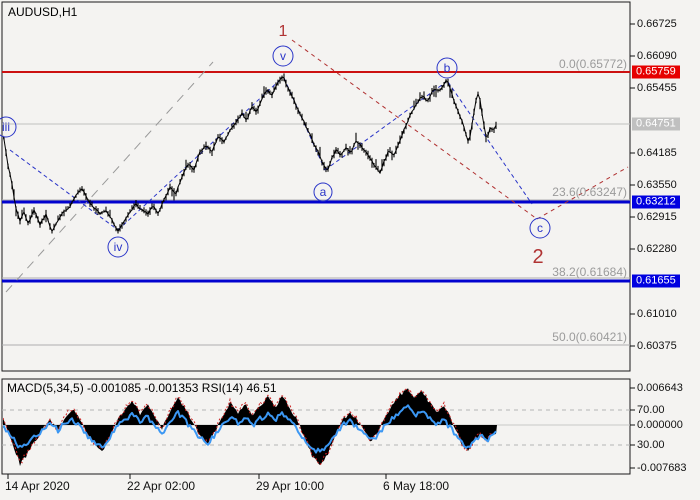 The height and width of the screenshot is (500, 700). I want to click on price-axis-label: 0.61010, so click(657, 314).